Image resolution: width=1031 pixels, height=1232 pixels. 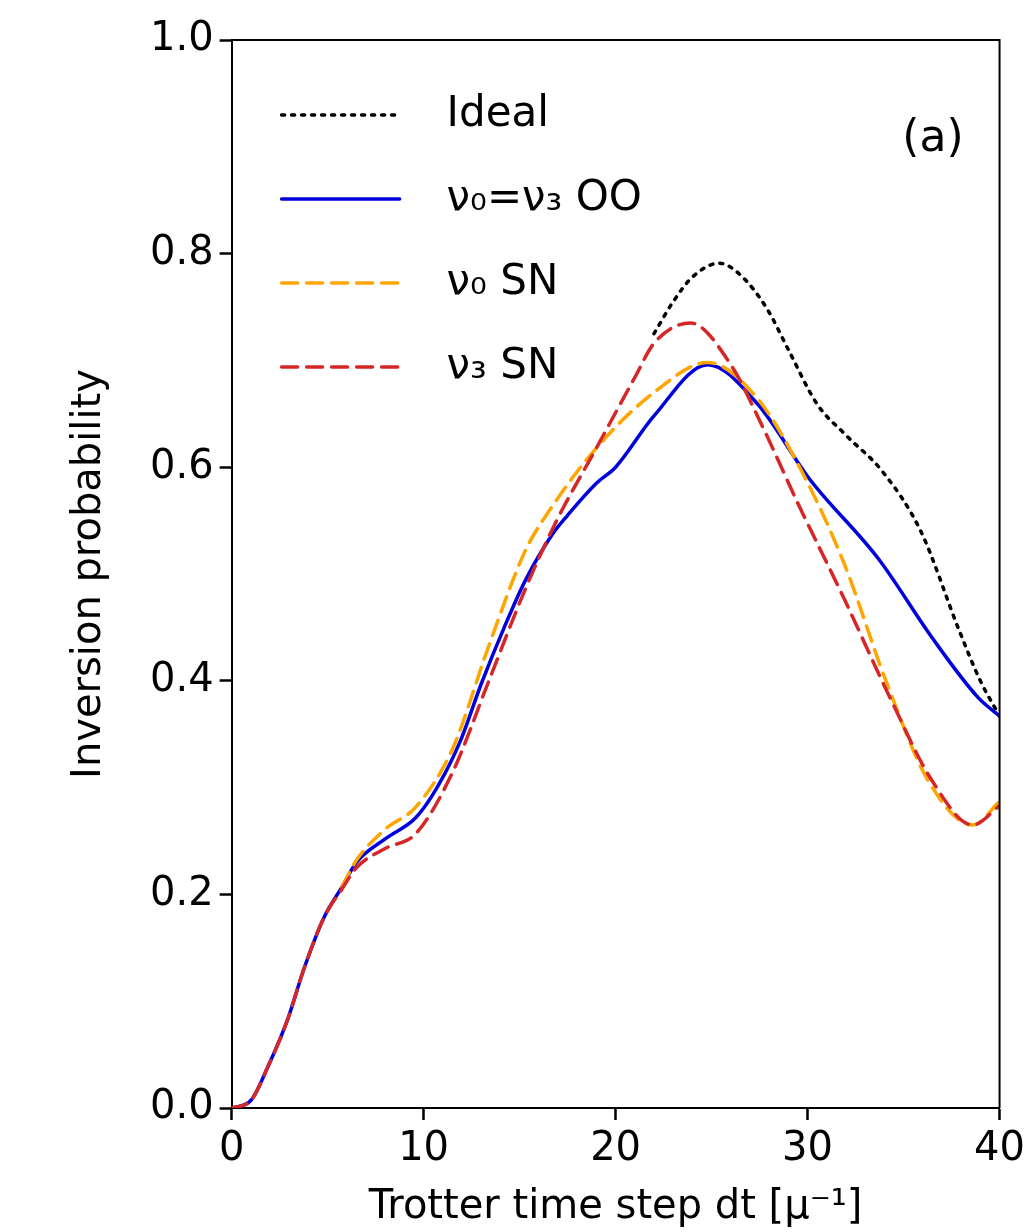 I want to click on x-tick-label: 10, so click(x=424, y=1146).